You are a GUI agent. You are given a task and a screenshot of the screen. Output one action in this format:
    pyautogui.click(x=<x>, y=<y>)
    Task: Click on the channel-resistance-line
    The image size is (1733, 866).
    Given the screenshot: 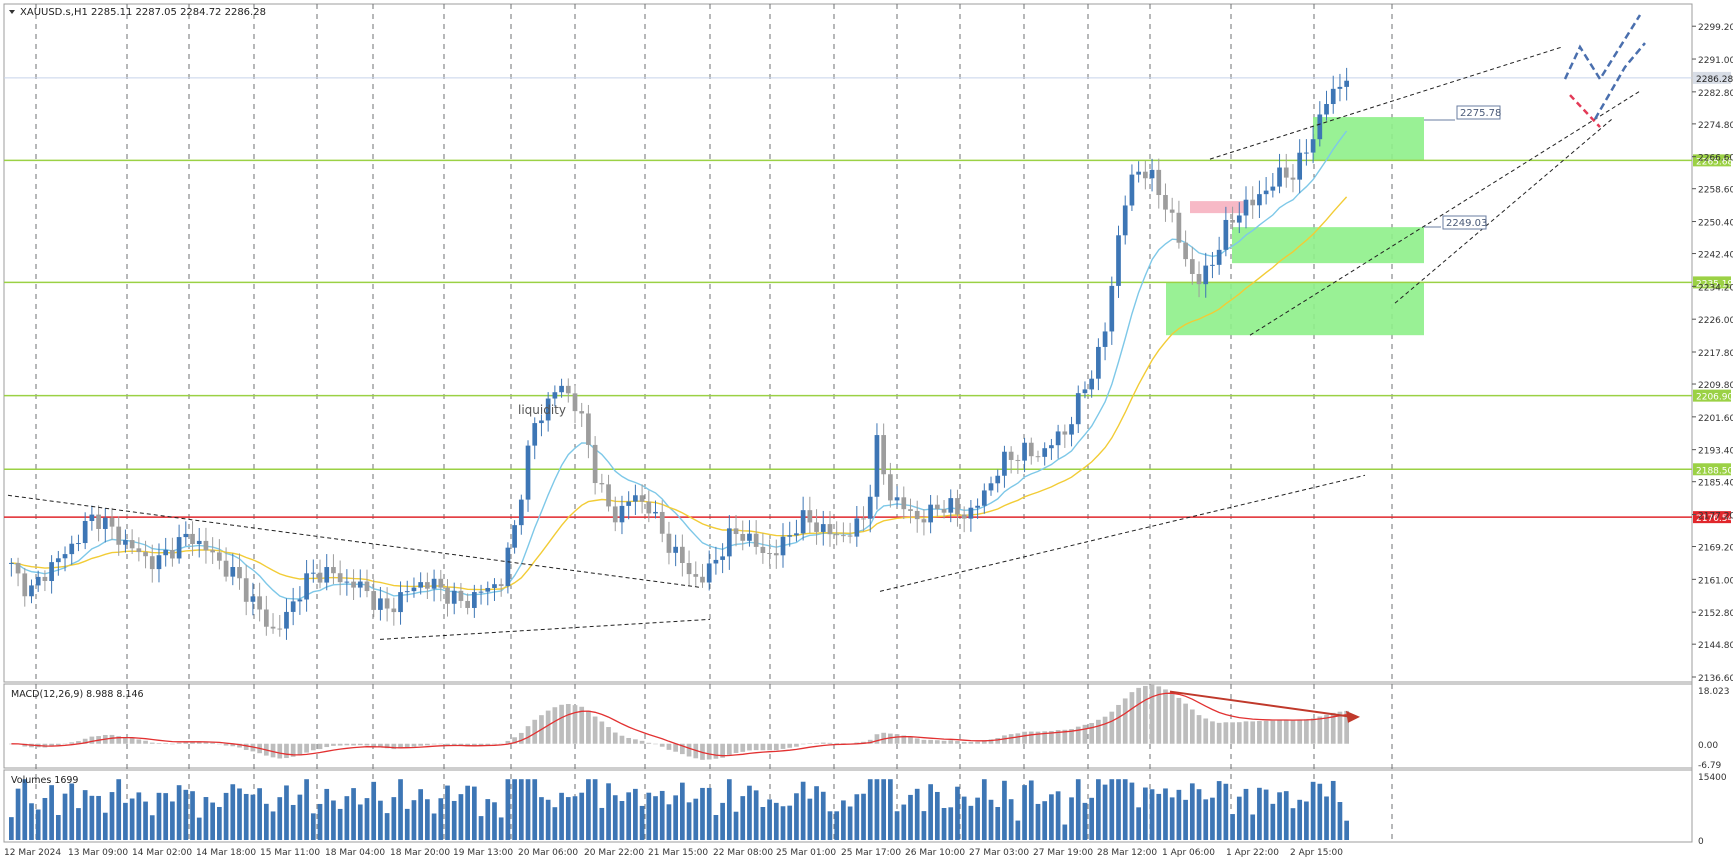 What is the action you would take?
    pyautogui.click(x=1386, y=103)
    